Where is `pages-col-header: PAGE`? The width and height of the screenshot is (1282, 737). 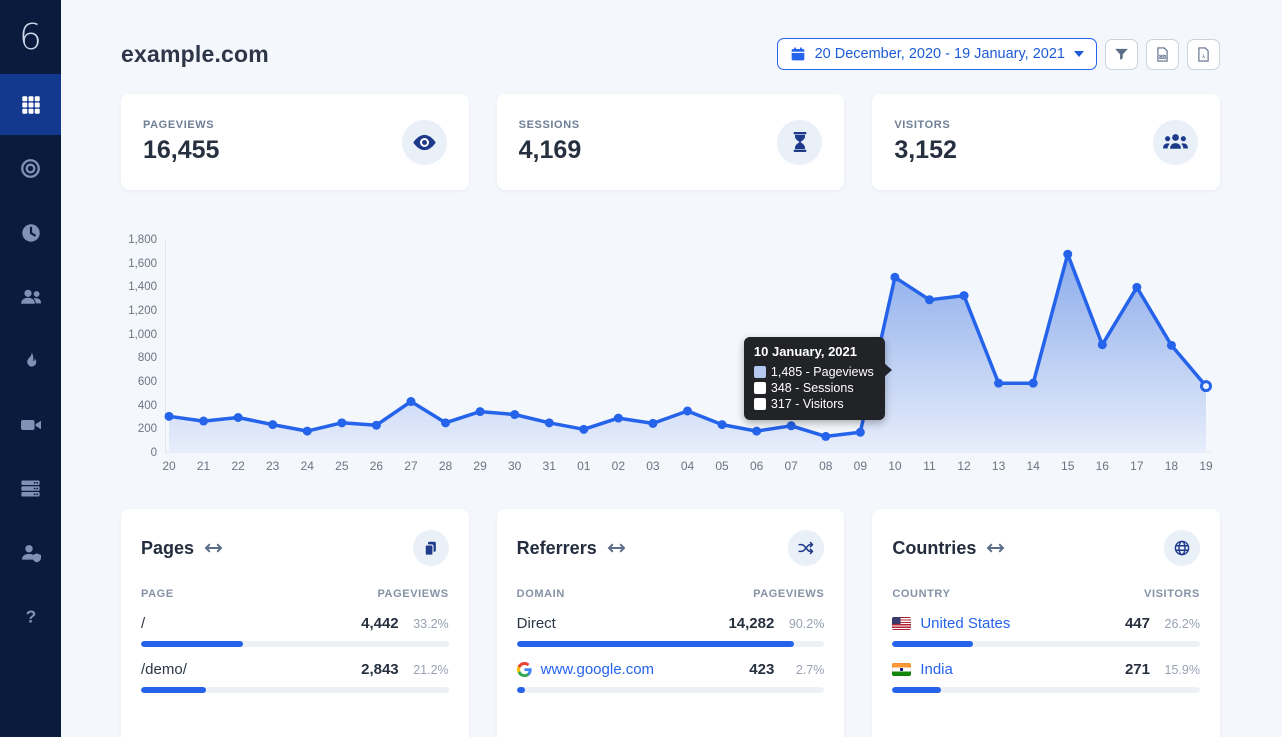 pages-col-header: PAGE is located at coordinates (157, 594).